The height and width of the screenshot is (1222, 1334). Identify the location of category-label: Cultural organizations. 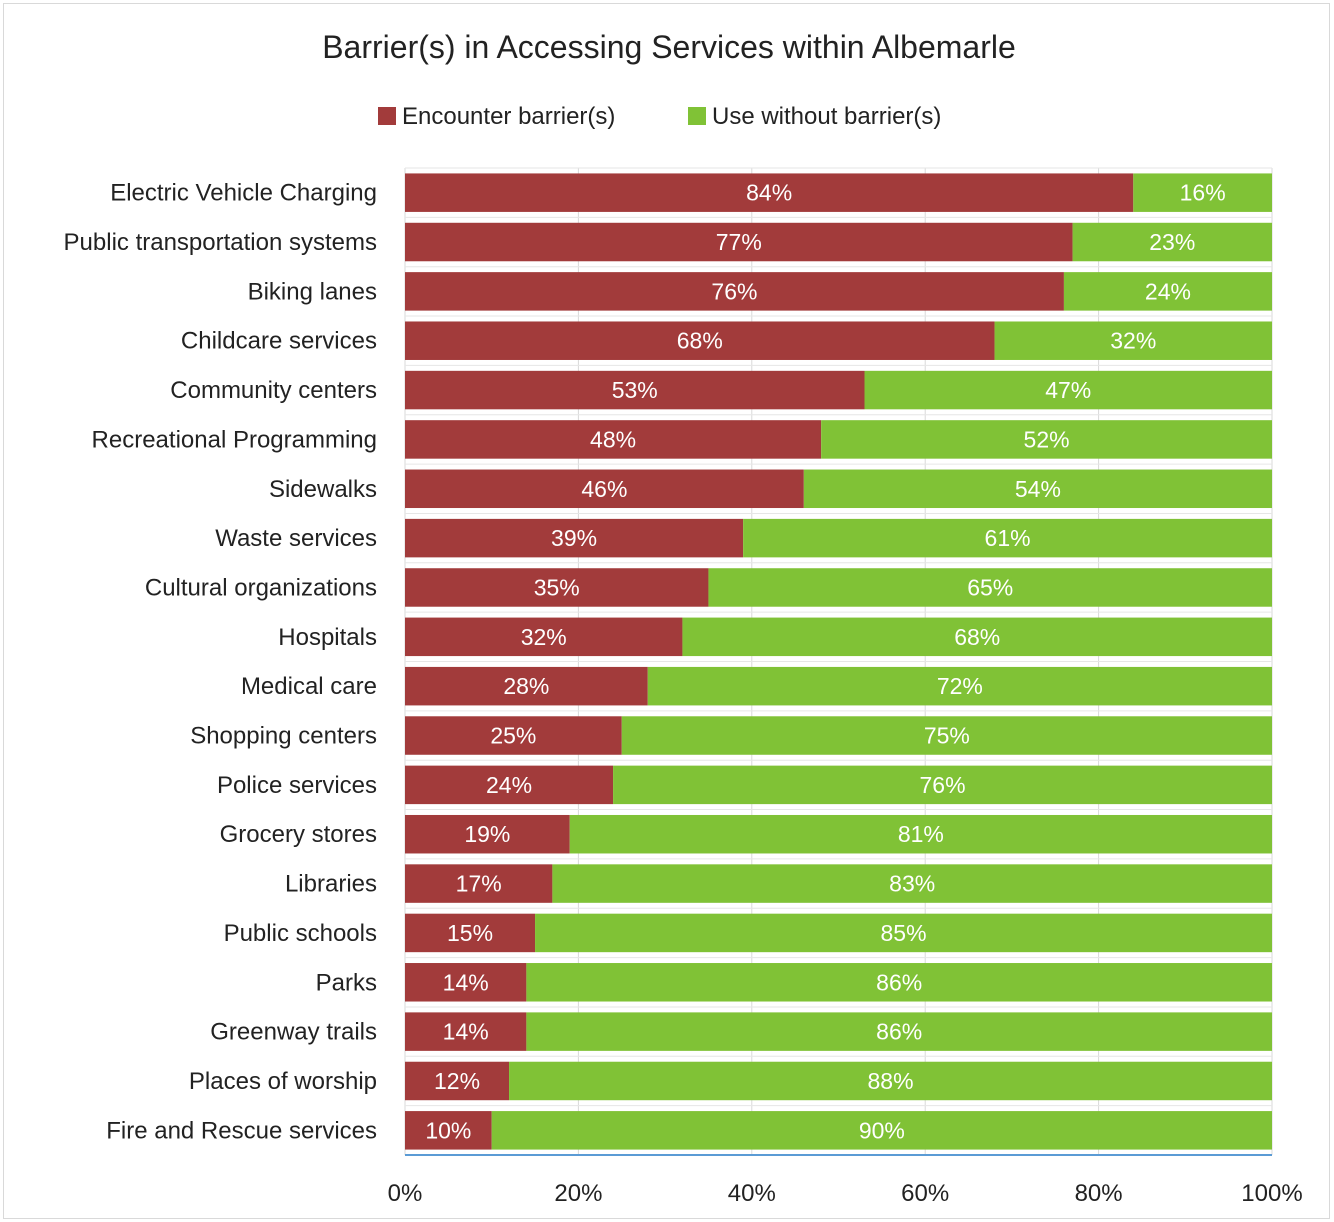
(261, 587).